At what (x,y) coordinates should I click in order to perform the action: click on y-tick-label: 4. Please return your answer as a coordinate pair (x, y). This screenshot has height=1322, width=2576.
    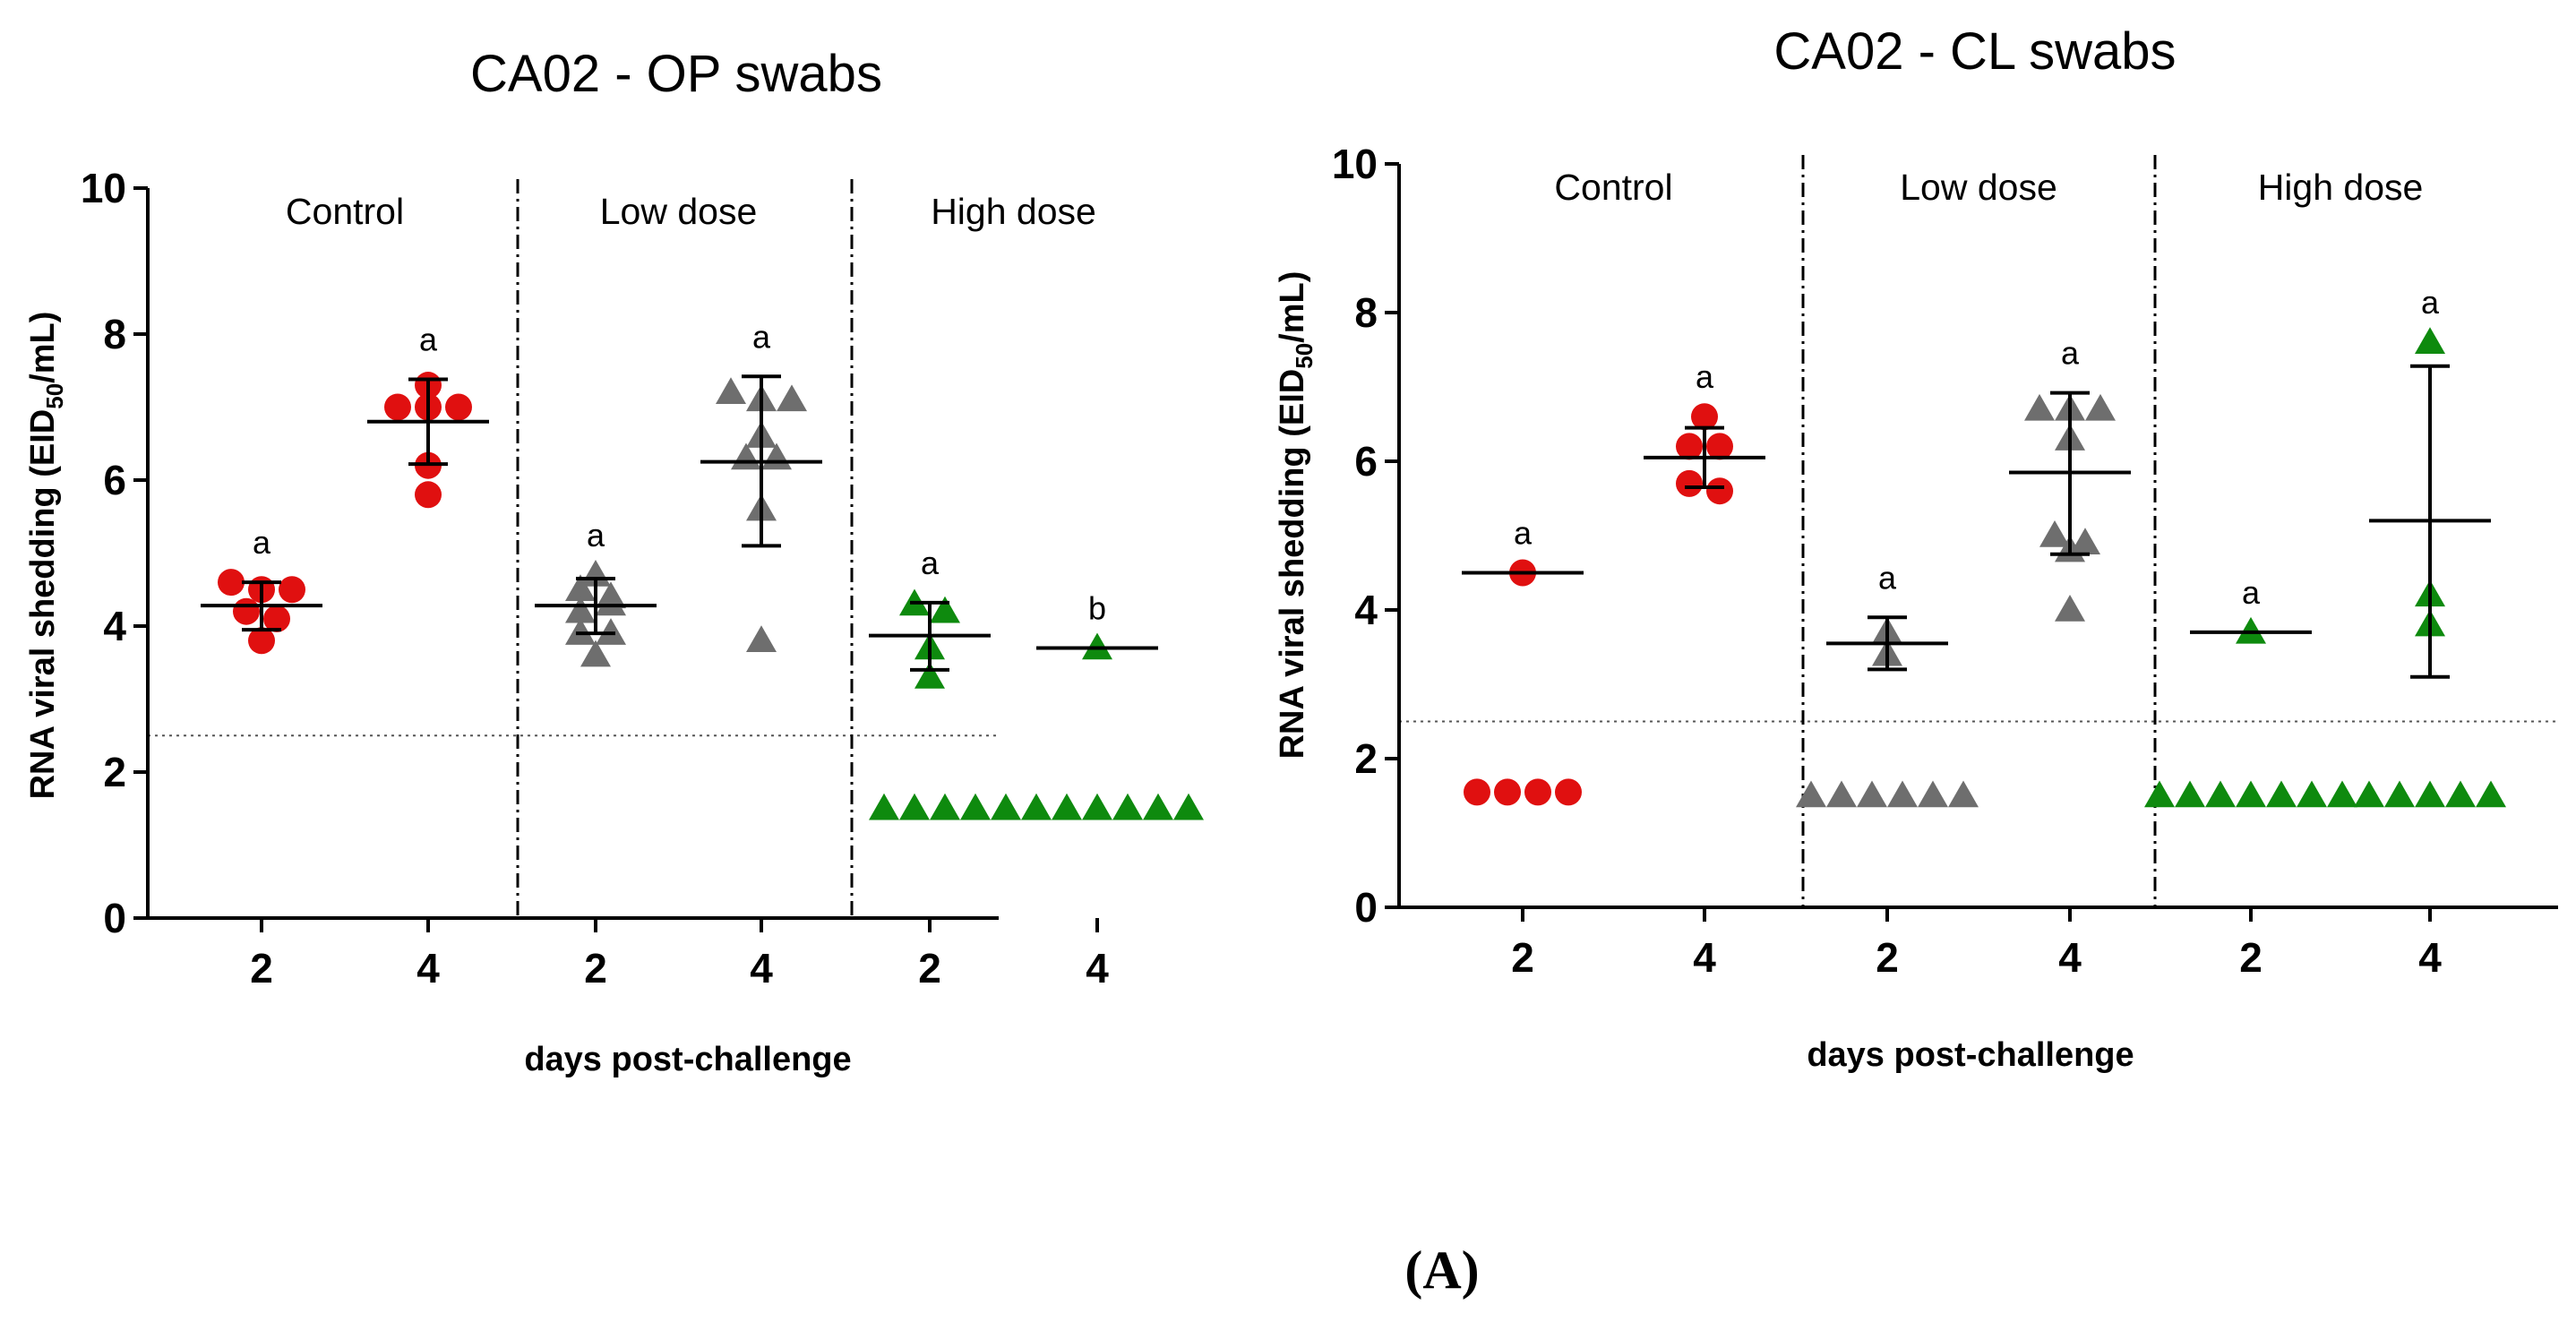
    Looking at the image, I should click on (114, 626).